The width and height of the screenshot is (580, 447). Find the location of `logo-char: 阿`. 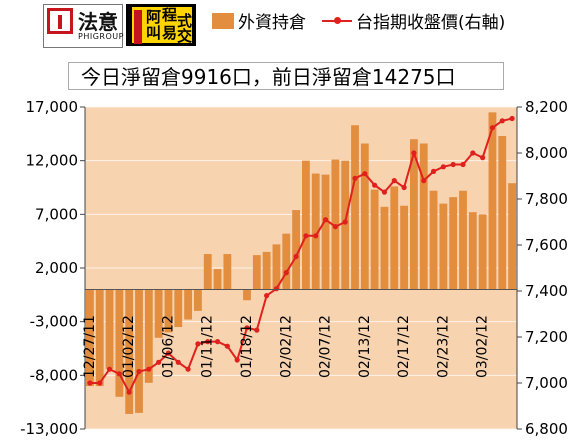

logo-char: 阿 is located at coordinates (154, 17).